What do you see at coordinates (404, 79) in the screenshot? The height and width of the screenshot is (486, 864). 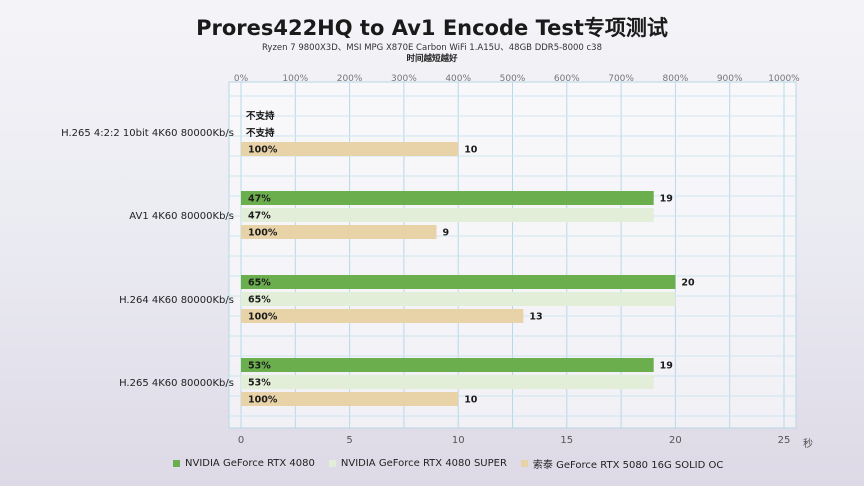 I see `top-tick-label: 300%` at bounding box center [404, 79].